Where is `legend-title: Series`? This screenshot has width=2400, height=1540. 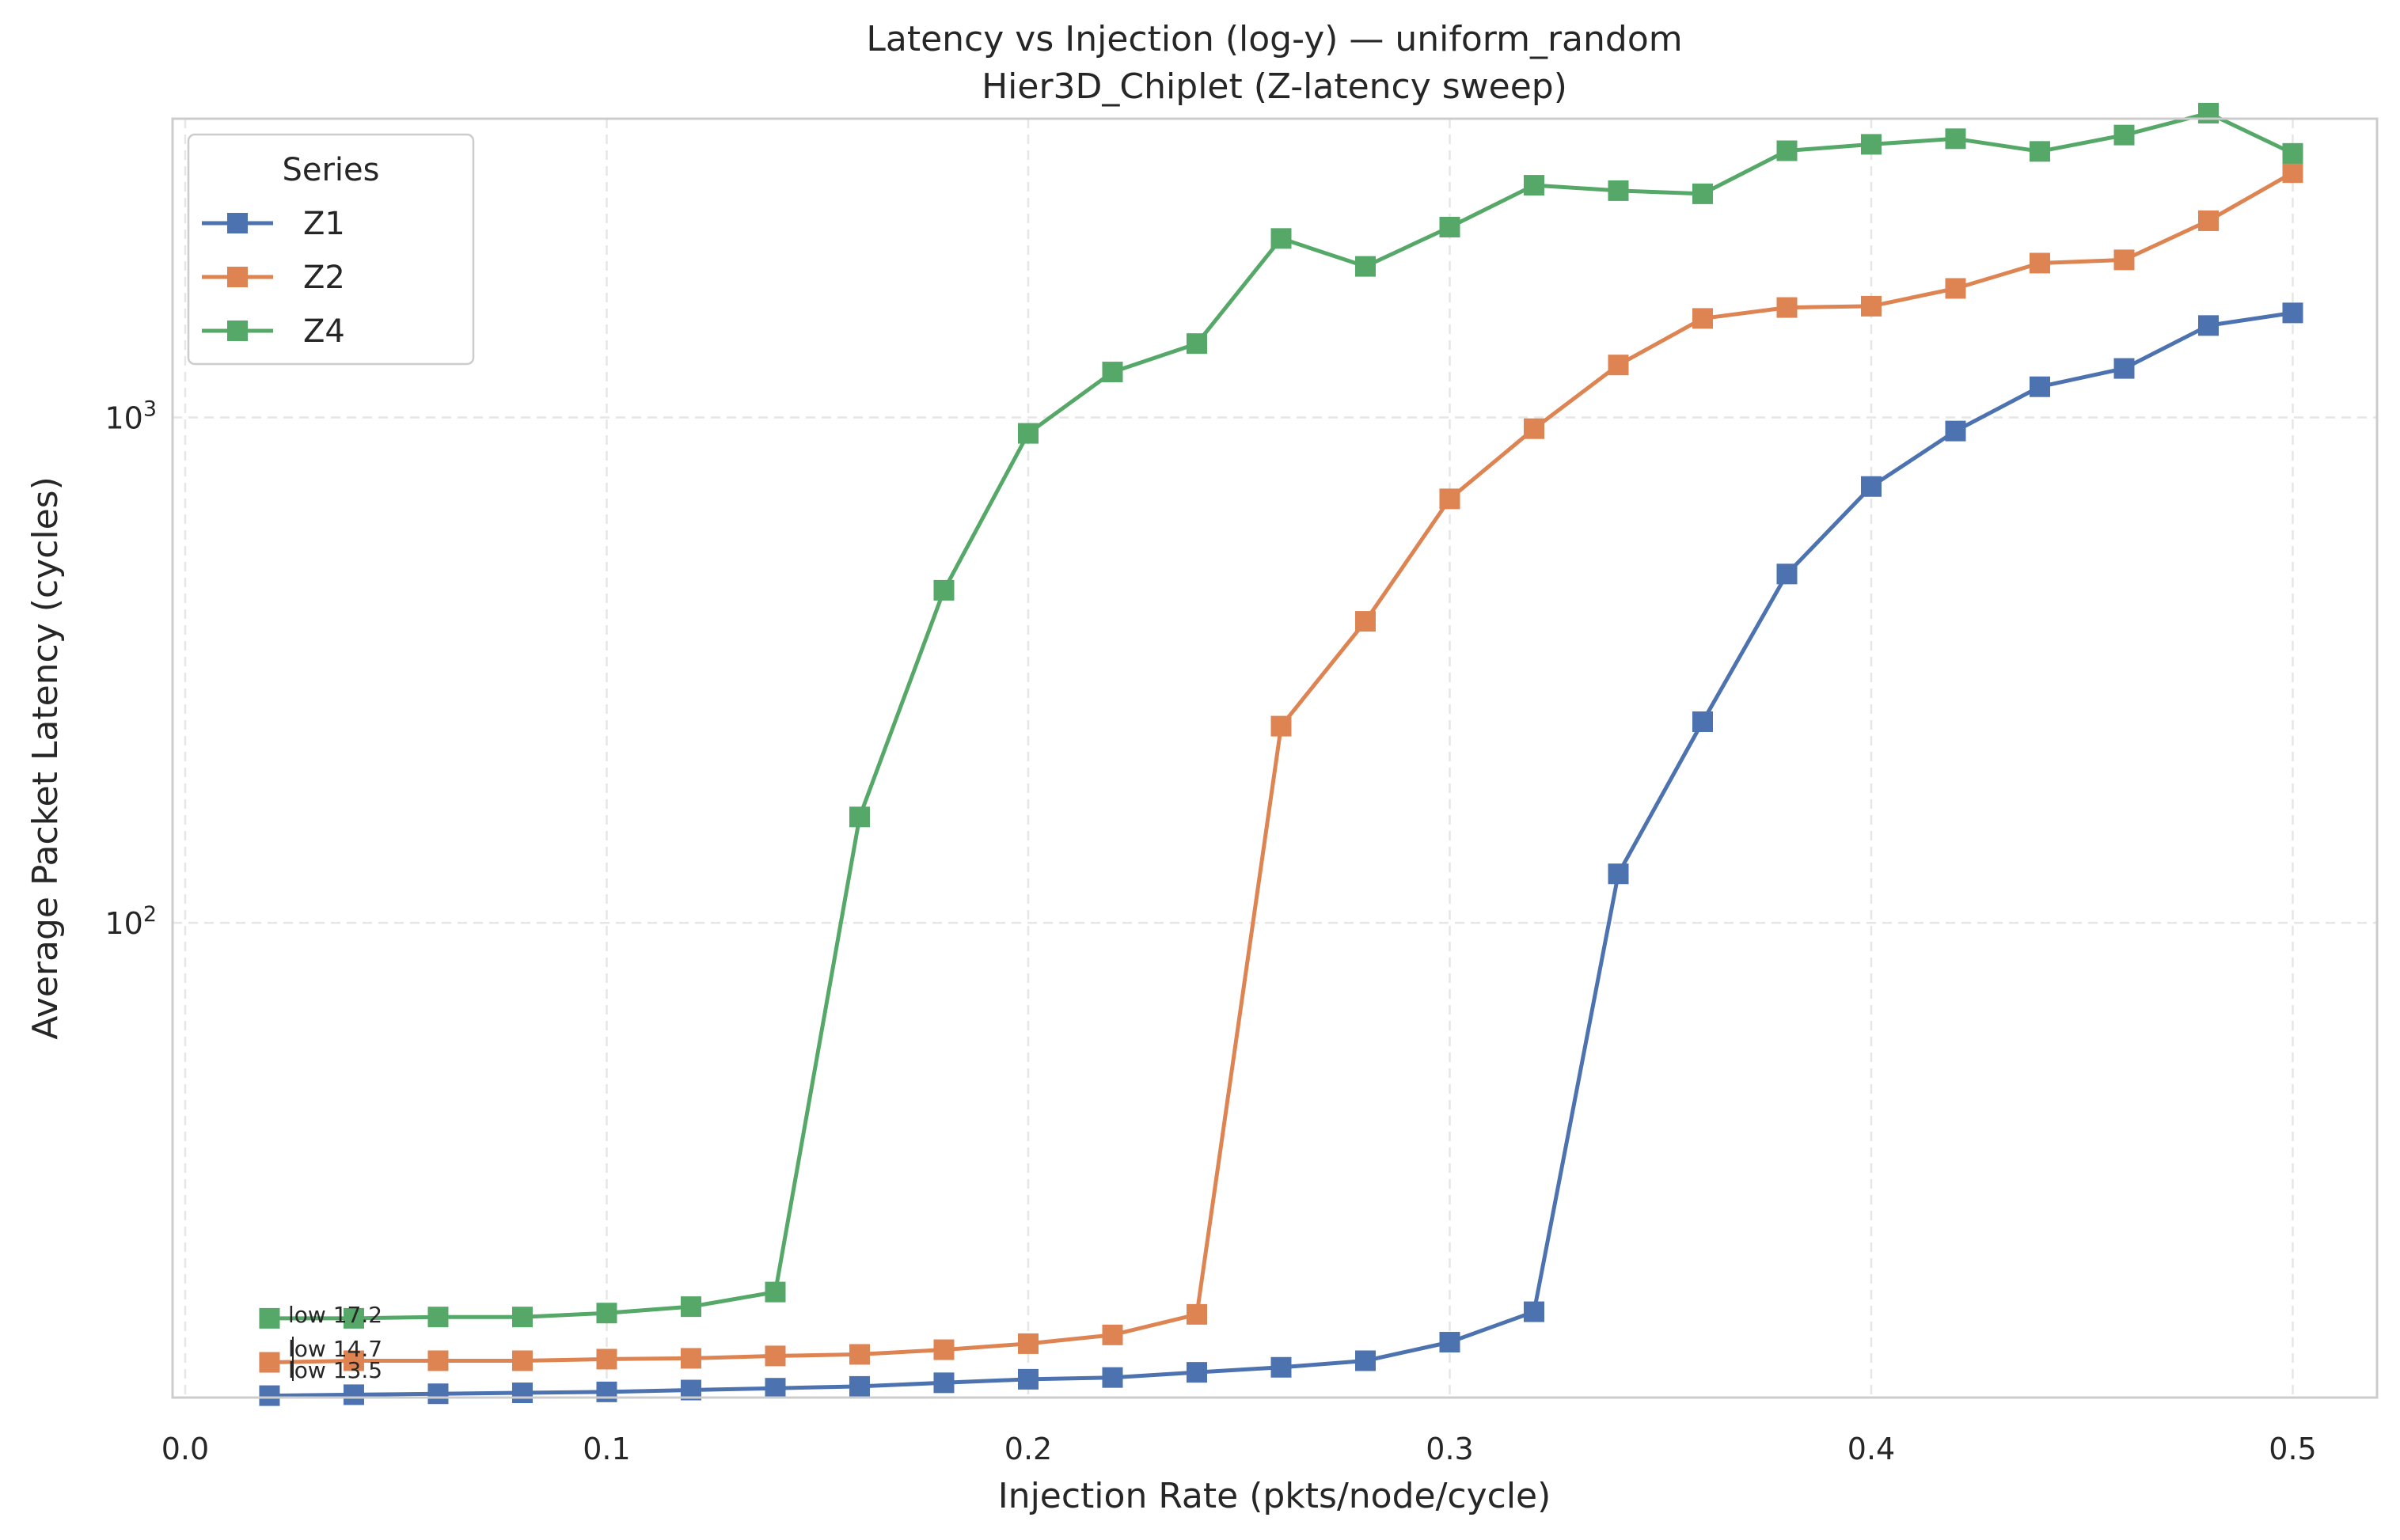 legend-title: Series is located at coordinates (330, 170).